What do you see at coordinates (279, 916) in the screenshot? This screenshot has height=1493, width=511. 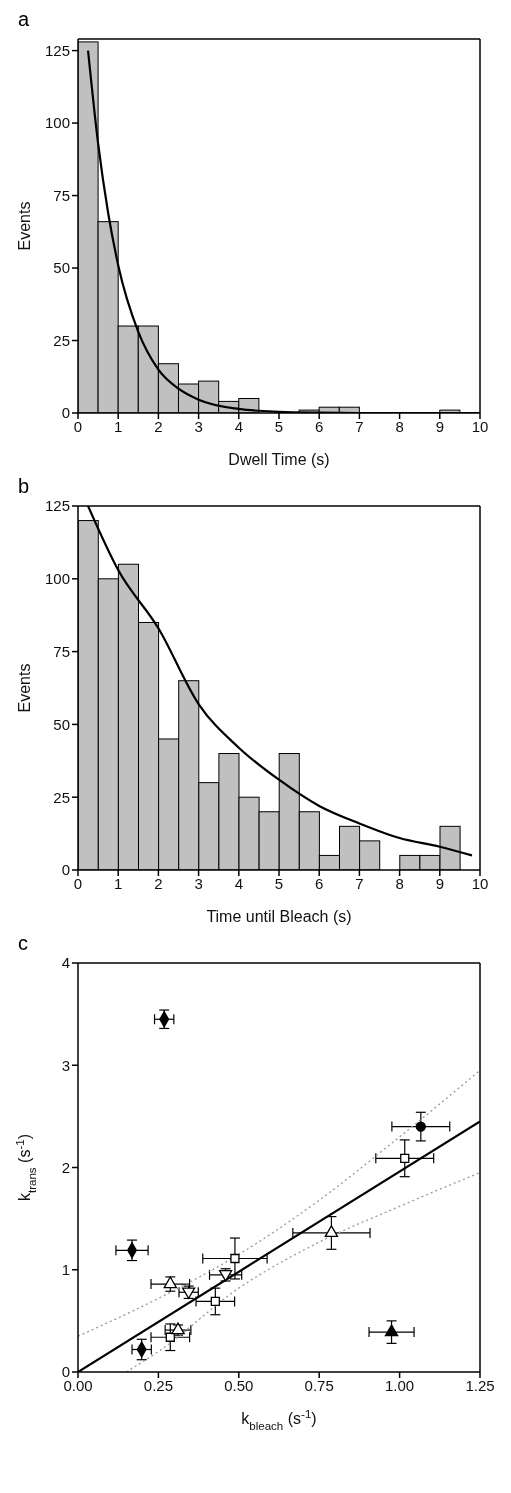 I see `x-axis-title: Time until Bleach (s)` at bounding box center [279, 916].